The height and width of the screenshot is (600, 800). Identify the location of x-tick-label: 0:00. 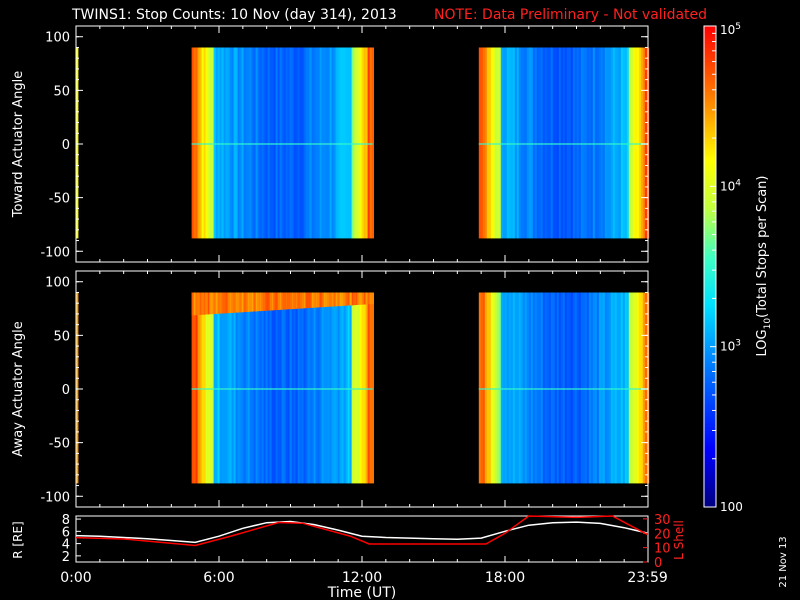
(75, 578).